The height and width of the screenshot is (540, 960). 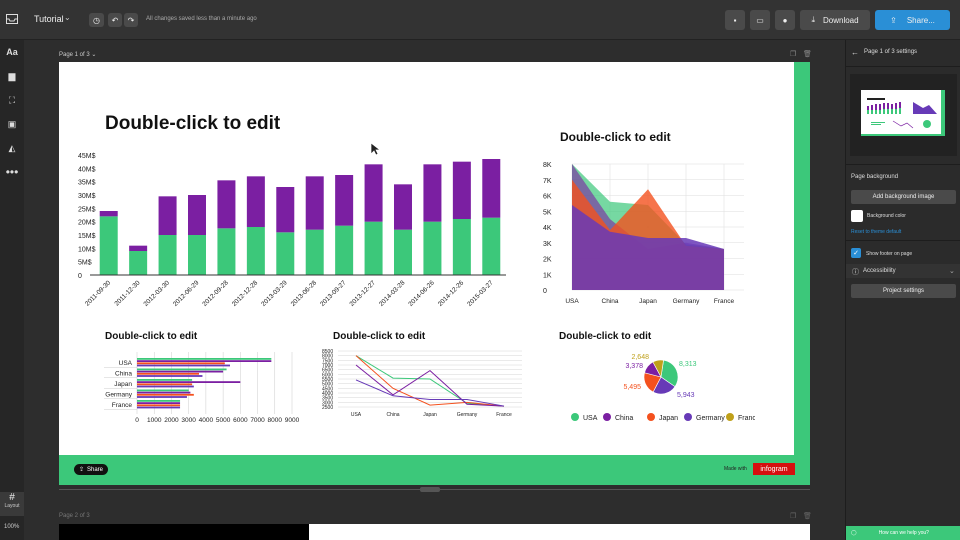 I want to click on show-footer-checkbox: ✓, so click(x=856, y=253).